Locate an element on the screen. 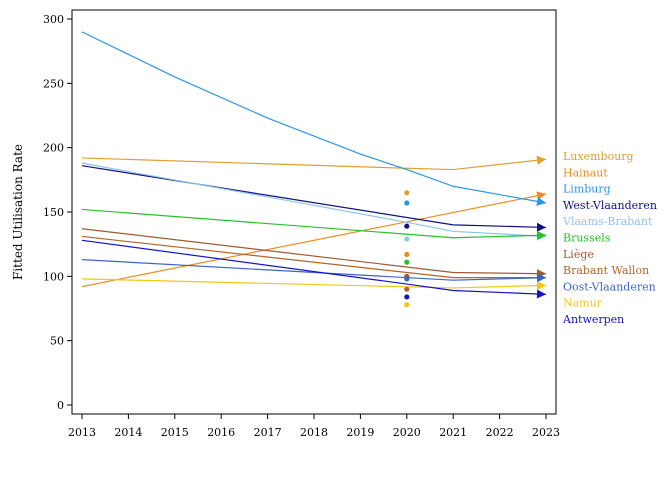  y-tick-label: 100 is located at coordinates (53, 276).